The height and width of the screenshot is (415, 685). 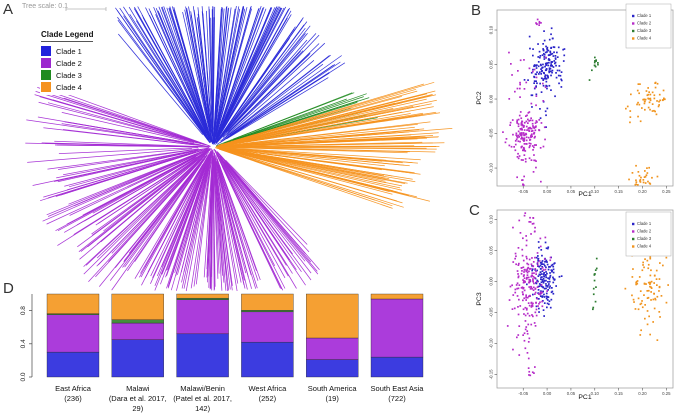 What do you see at coordinates (8, 288) in the screenshot?
I see `panel-d-label: D` at bounding box center [8, 288].